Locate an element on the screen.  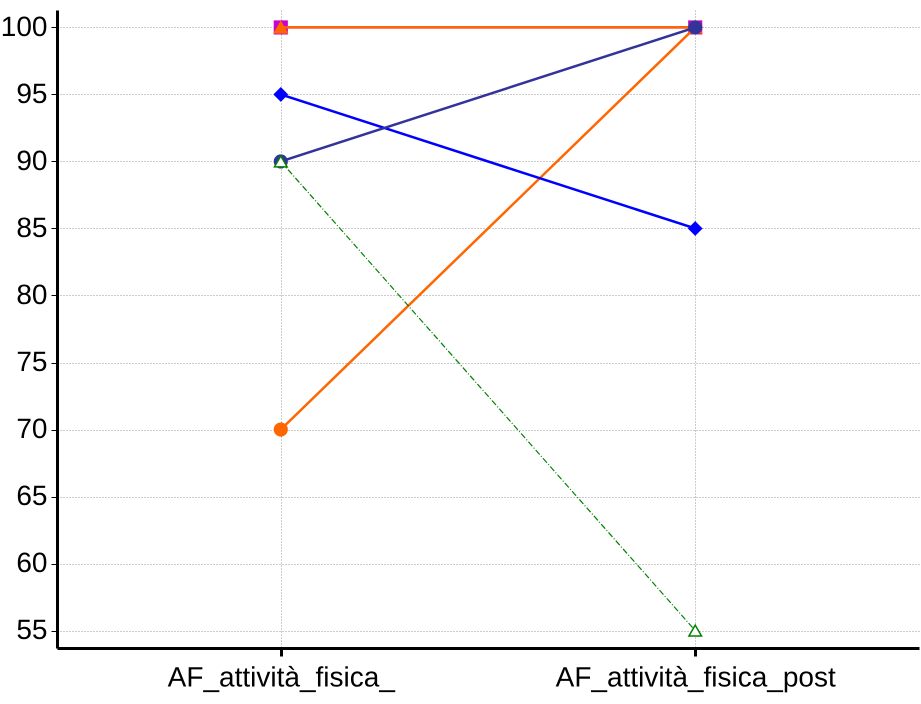
y-tick-label: 90 is located at coordinates (32, 160).